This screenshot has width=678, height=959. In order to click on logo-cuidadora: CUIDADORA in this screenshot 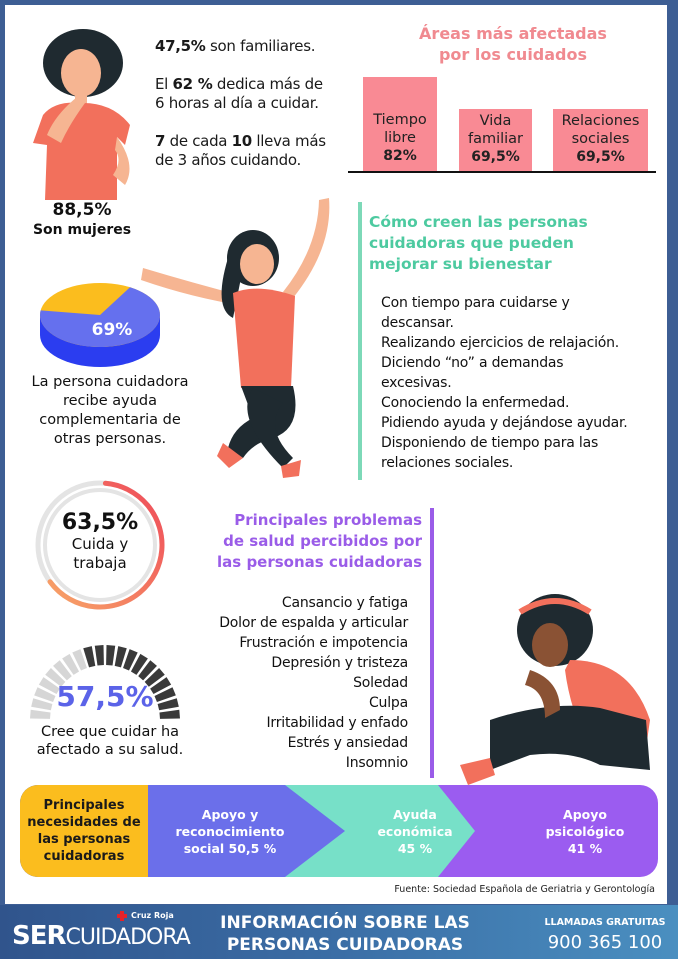, I will do `click(128, 937)`.